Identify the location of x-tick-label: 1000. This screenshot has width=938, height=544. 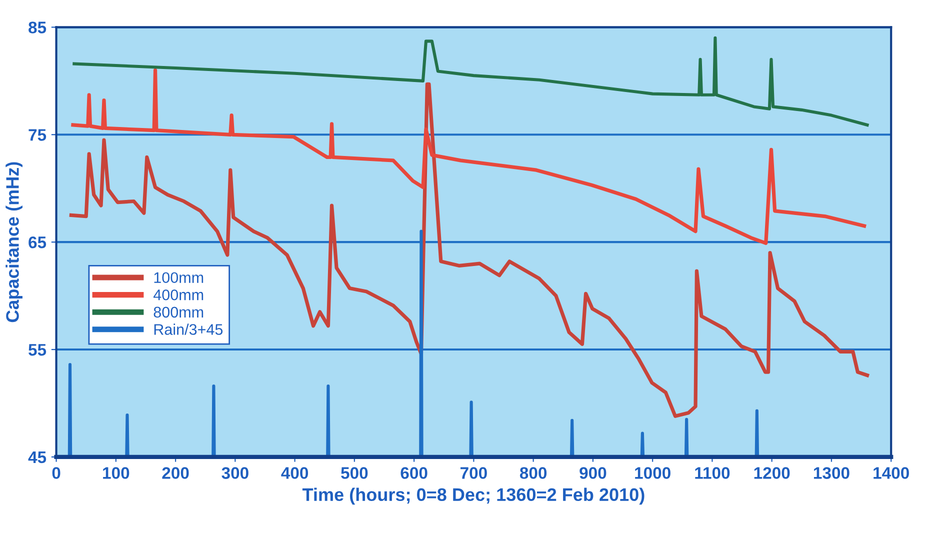
(652, 473).